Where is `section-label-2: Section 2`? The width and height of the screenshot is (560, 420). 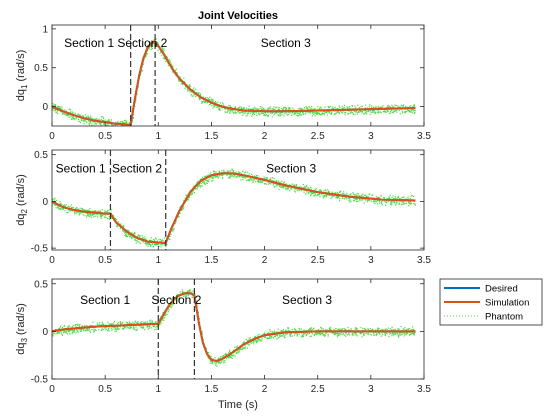
section-label-2: Section 2 is located at coordinates (142, 43).